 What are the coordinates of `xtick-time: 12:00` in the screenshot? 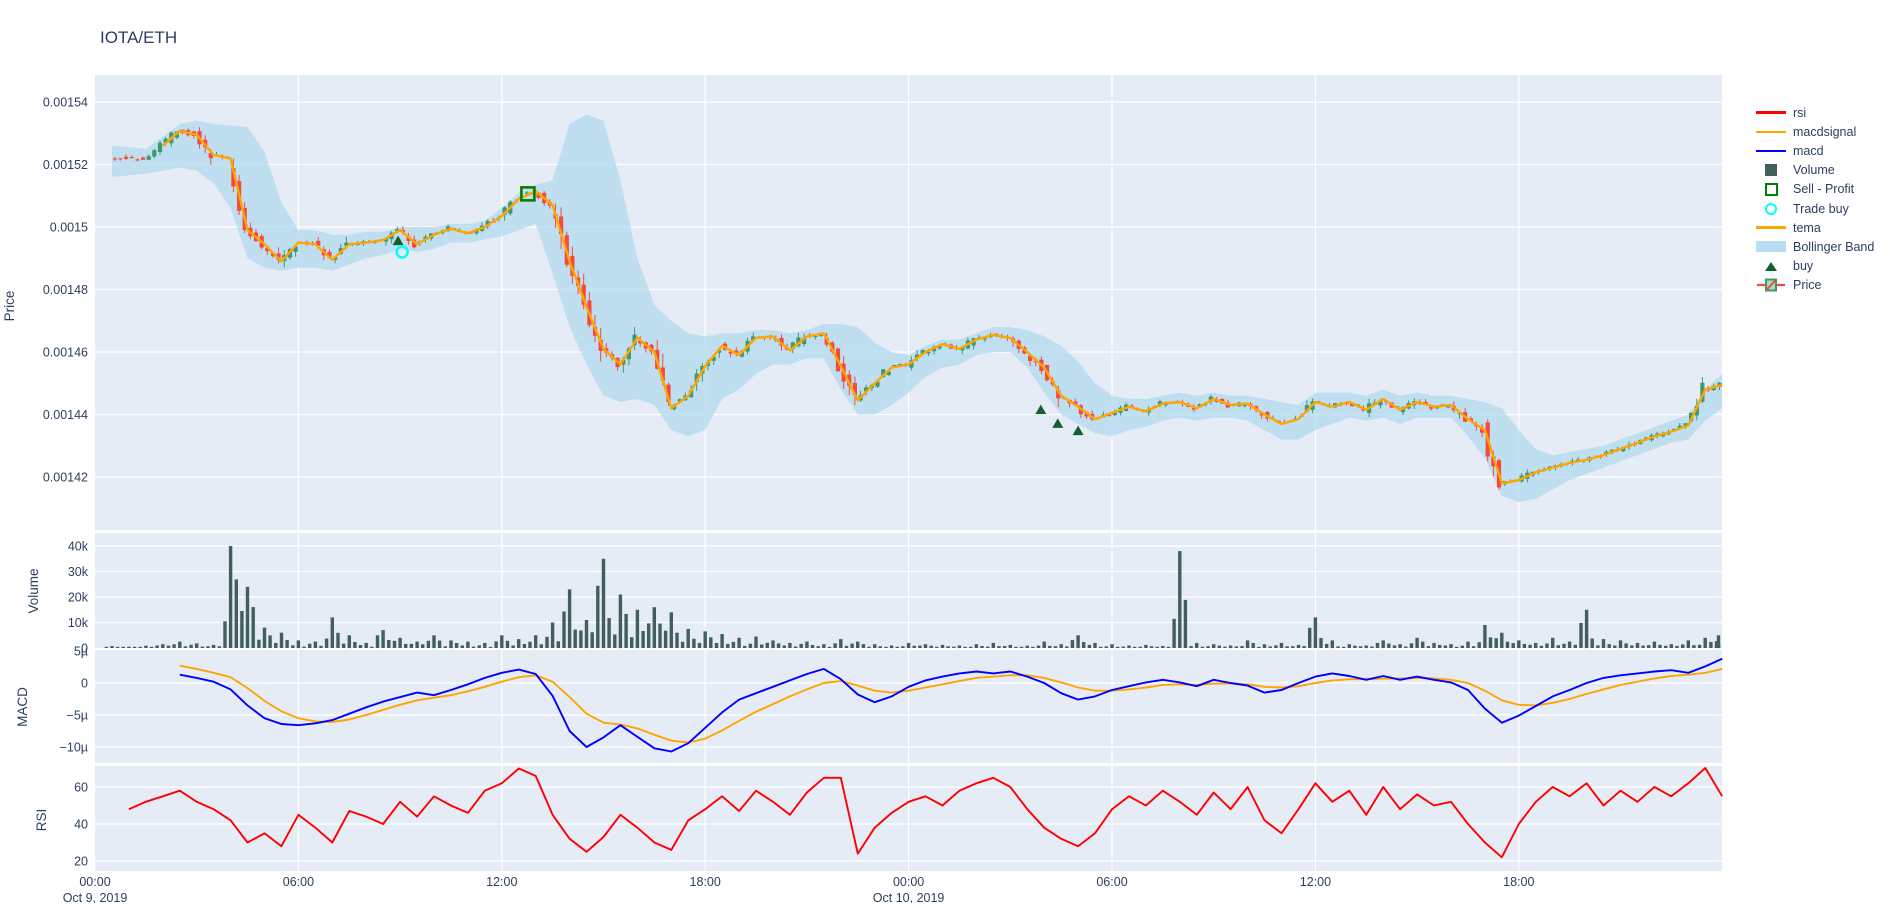 It's located at (1315, 882).